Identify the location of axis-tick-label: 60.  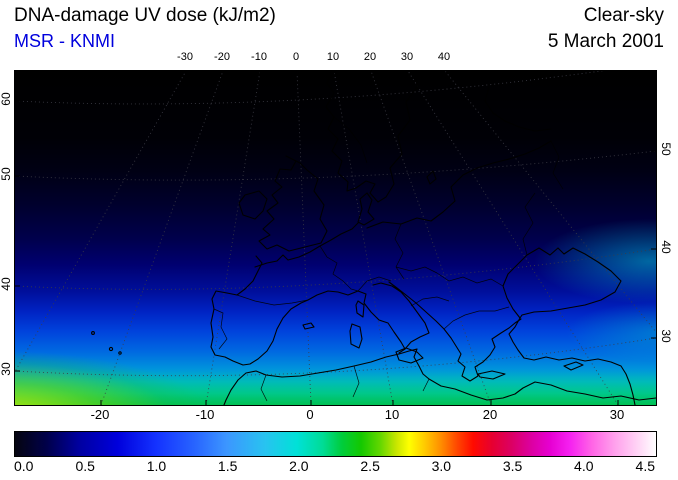
(6, 99).